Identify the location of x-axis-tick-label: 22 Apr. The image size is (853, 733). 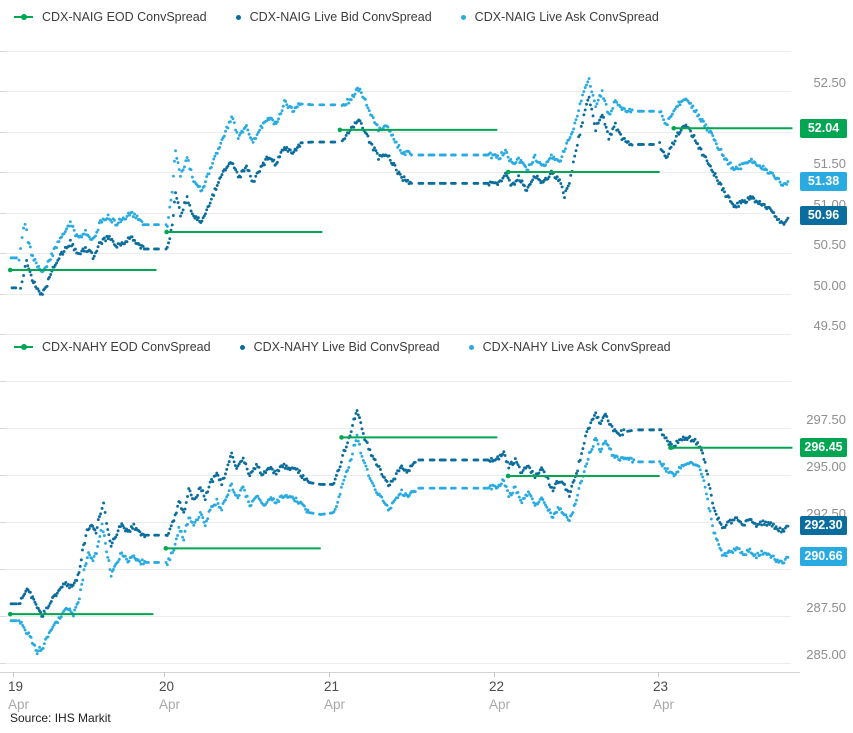
(512, 695).